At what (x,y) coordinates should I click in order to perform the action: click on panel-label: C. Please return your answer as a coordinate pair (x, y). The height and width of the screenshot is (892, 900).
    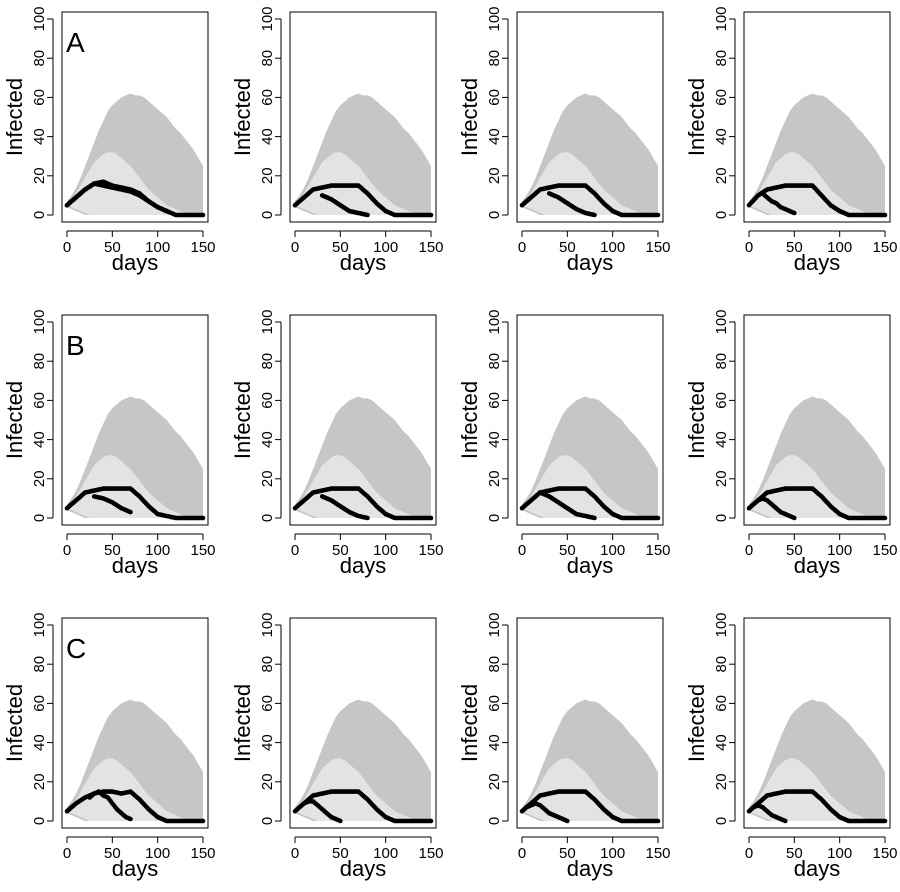
    Looking at the image, I should click on (76, 648).